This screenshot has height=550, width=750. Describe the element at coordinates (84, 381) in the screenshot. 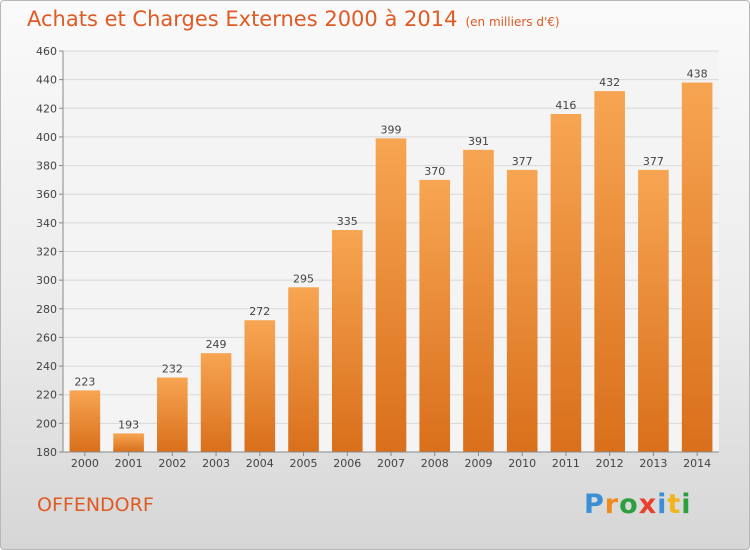

I see `data-label: 223` at that location.